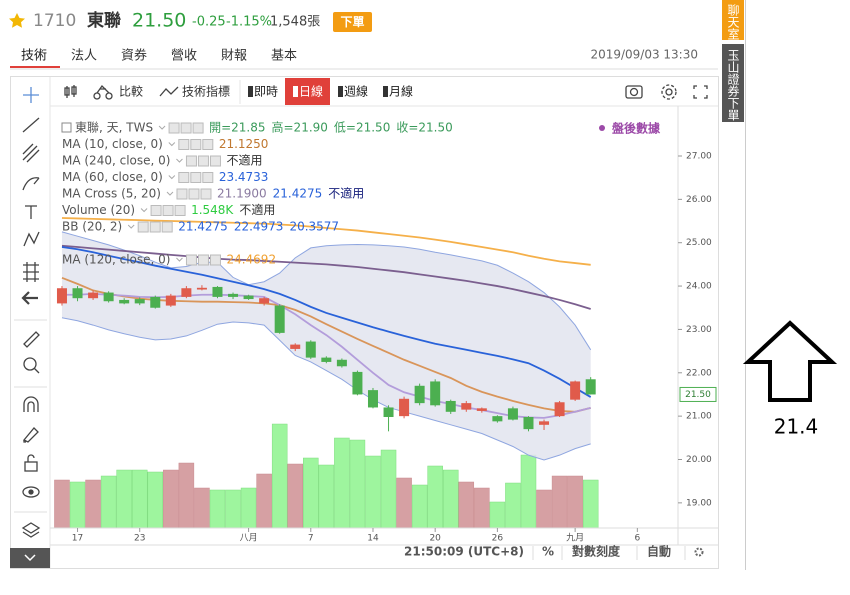 The width and height of the screenshot is (850, 595). What do you see at coordinates (733, 83) in the screenshot?
I see `order-tab` at bounding box center [733, 83].